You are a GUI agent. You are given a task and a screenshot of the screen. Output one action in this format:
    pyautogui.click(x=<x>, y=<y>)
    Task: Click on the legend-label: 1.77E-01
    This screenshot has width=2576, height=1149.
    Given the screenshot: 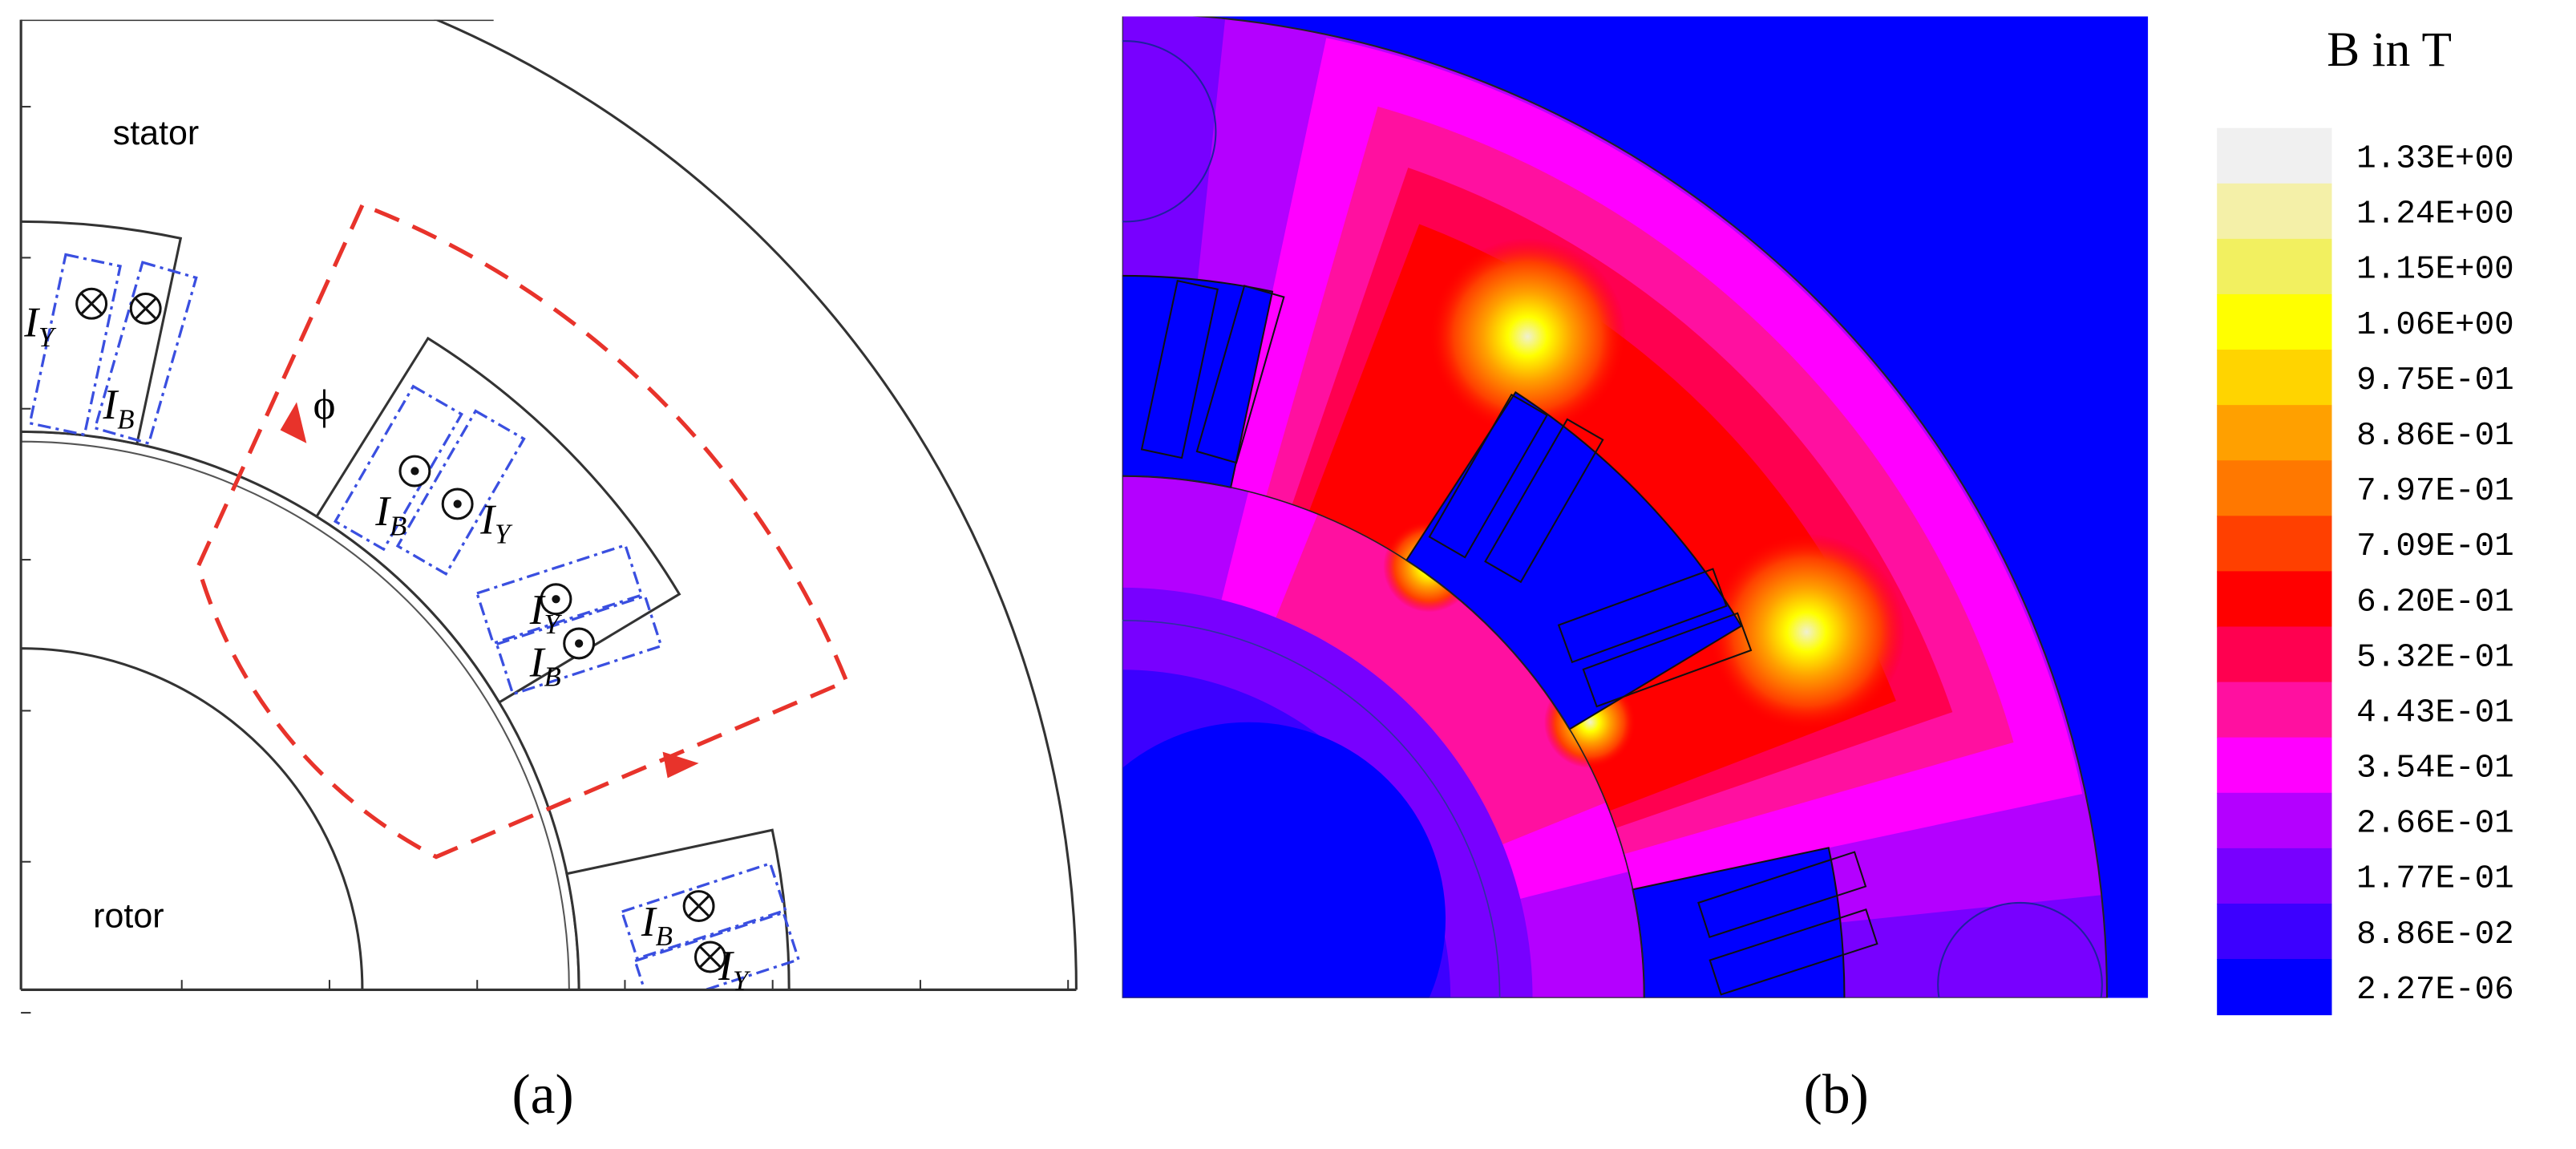 What is the action you would take?
    pyautogui.click(x=2435, y=880)
    